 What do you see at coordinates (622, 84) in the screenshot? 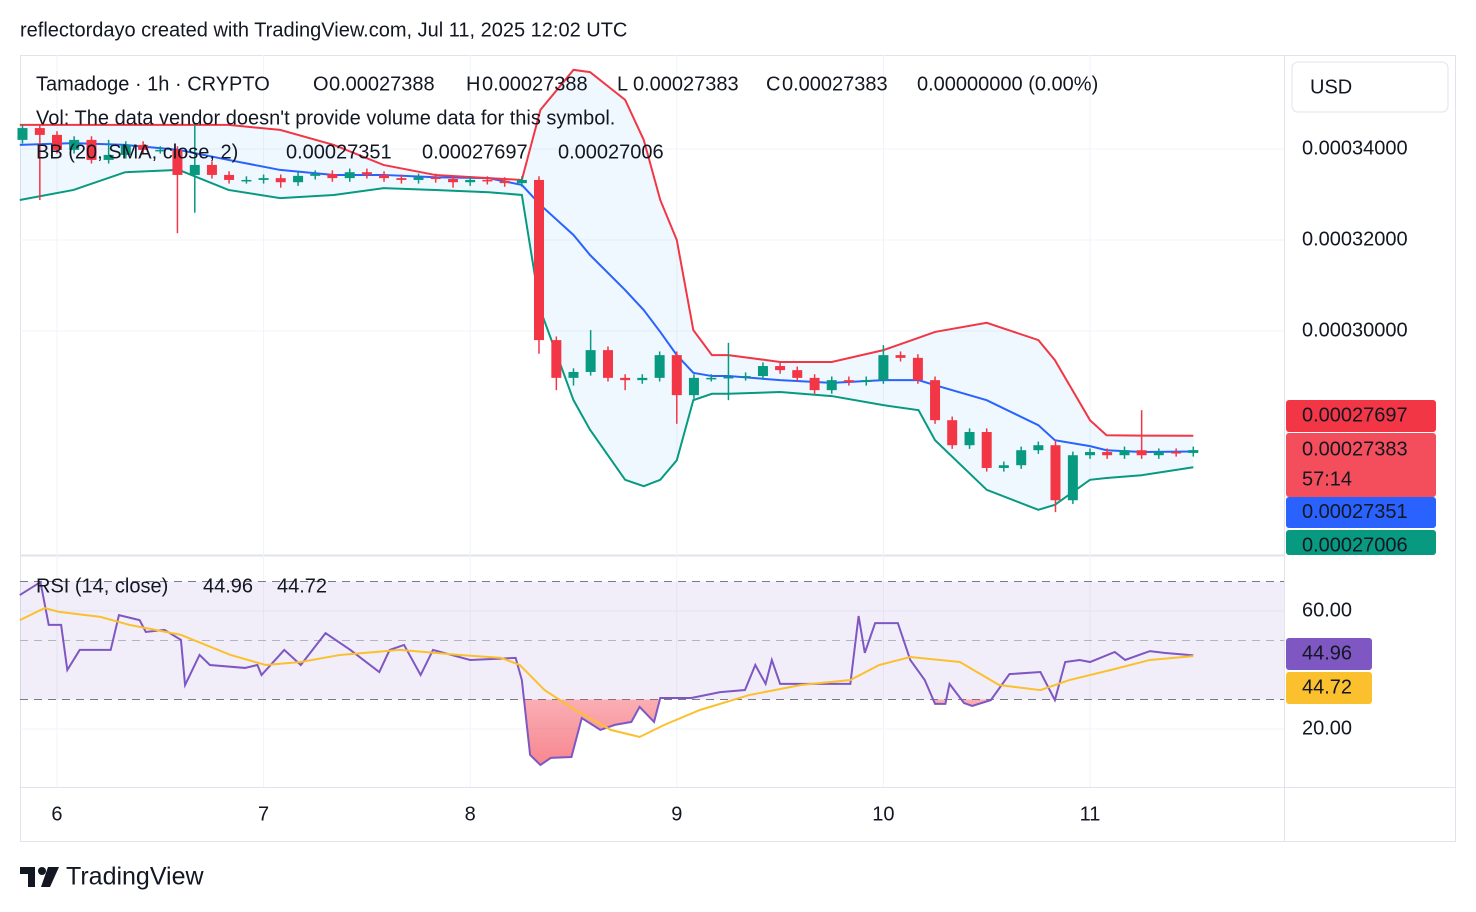
I see `legend-label: L` at bounding box center [622, 84].